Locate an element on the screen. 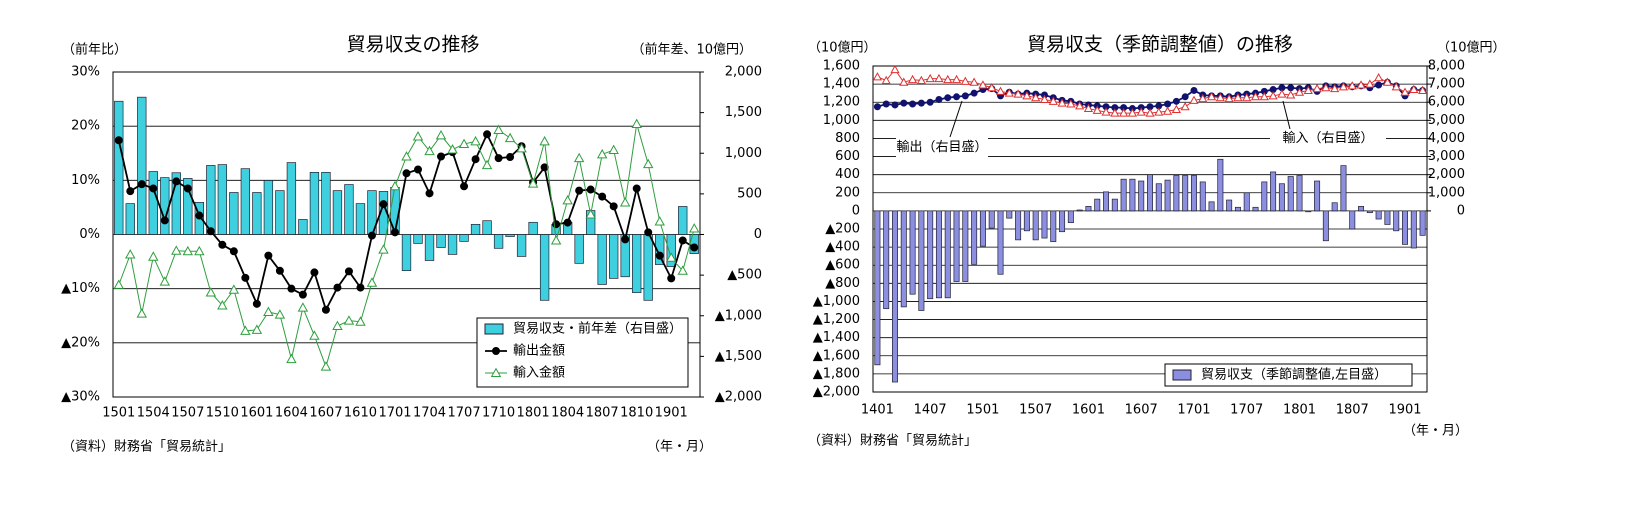 Image resolution: width=1652 pixels, height=507 pixels. y-tick-label: 1,200 is located at coordinates (841, 102).